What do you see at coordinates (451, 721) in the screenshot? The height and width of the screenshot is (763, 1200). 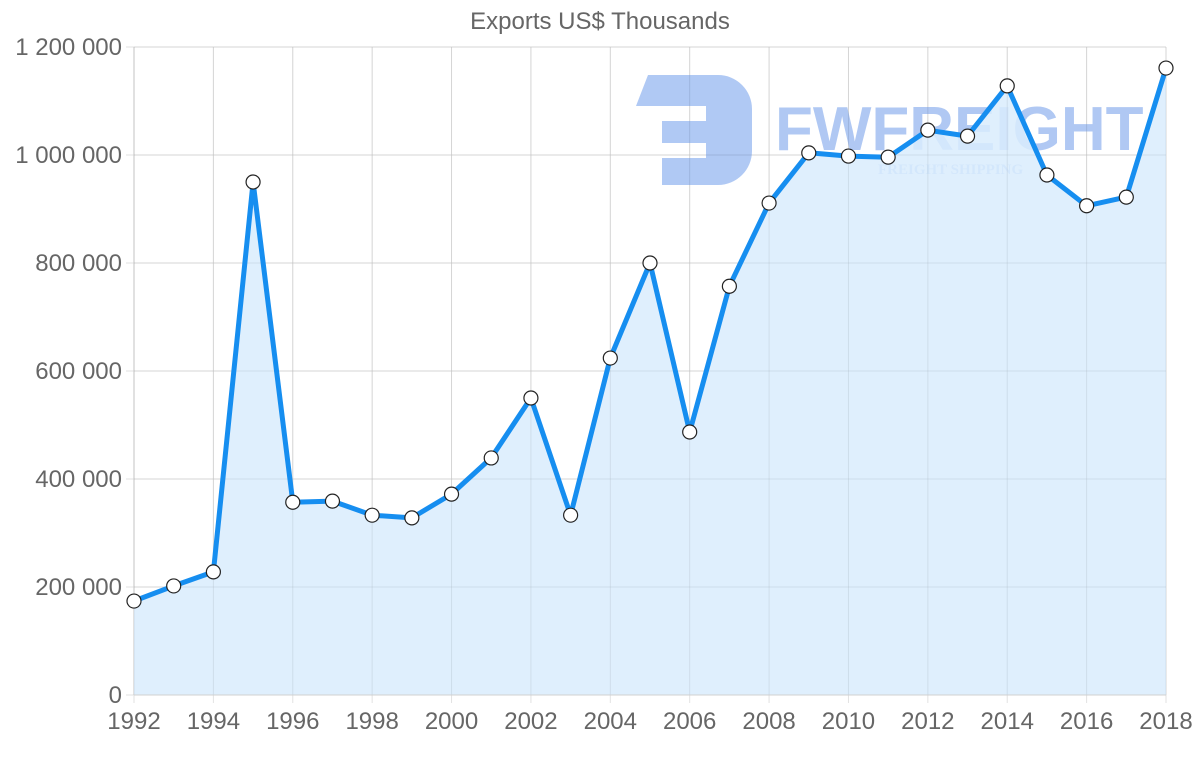 I see `x-tick-label: 2000` at bounding box center [451, 721].